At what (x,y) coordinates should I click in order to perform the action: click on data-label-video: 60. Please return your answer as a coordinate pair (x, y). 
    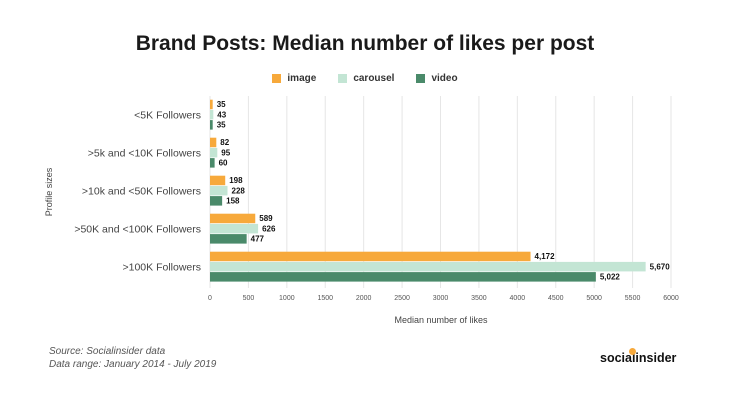
    Looking at the image, I should click on (223, 163).